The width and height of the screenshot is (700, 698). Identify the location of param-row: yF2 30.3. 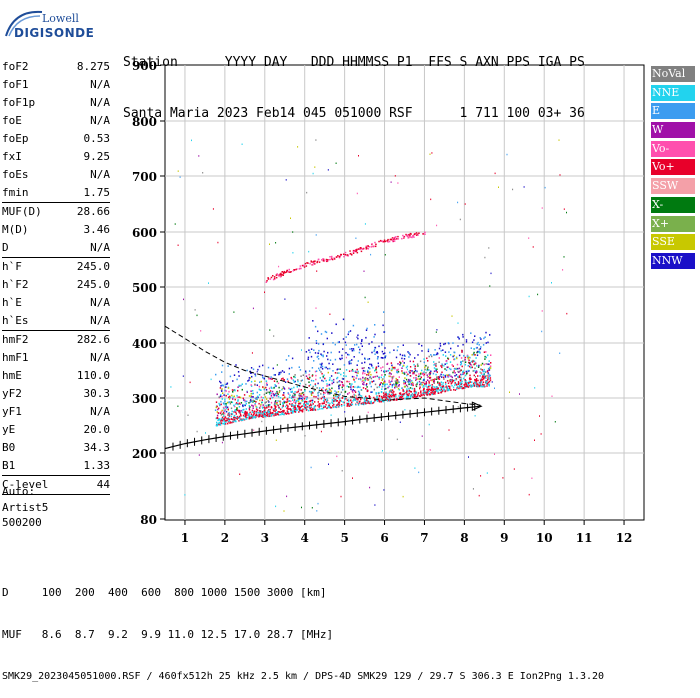
(56, 394).